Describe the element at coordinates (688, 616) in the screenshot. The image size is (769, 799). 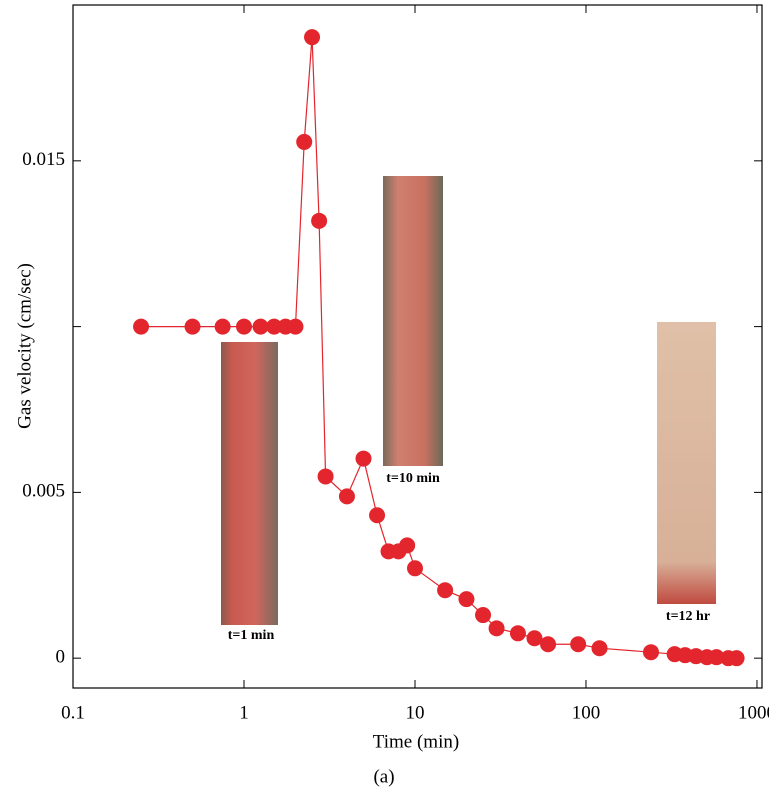
I see `annotation: t=12 hr` at that location.